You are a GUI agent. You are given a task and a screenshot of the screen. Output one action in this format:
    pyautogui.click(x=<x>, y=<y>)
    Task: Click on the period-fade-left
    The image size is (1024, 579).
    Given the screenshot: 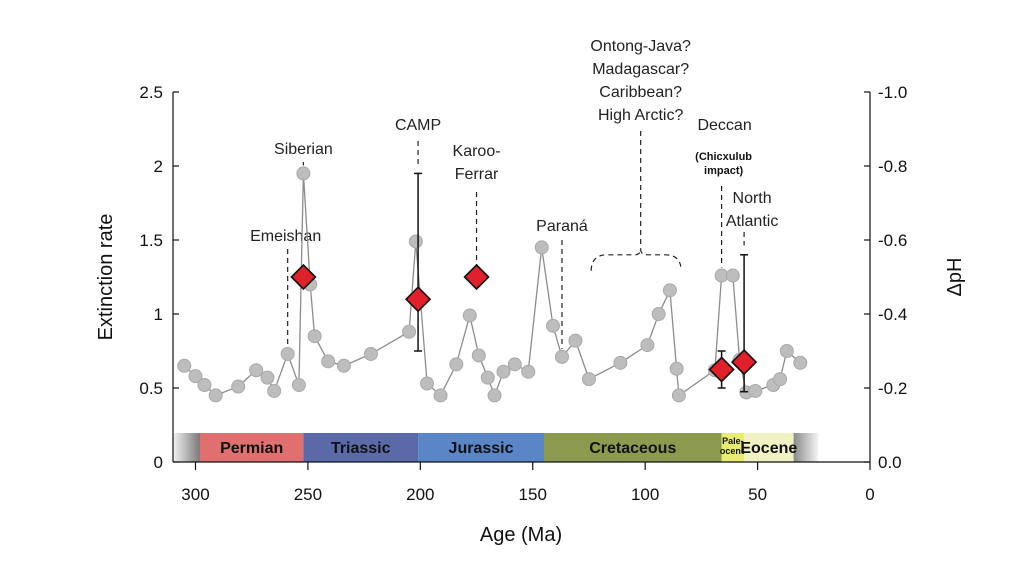 What is the action you would take?
    pyautogui.click(x=186, y=447)
    